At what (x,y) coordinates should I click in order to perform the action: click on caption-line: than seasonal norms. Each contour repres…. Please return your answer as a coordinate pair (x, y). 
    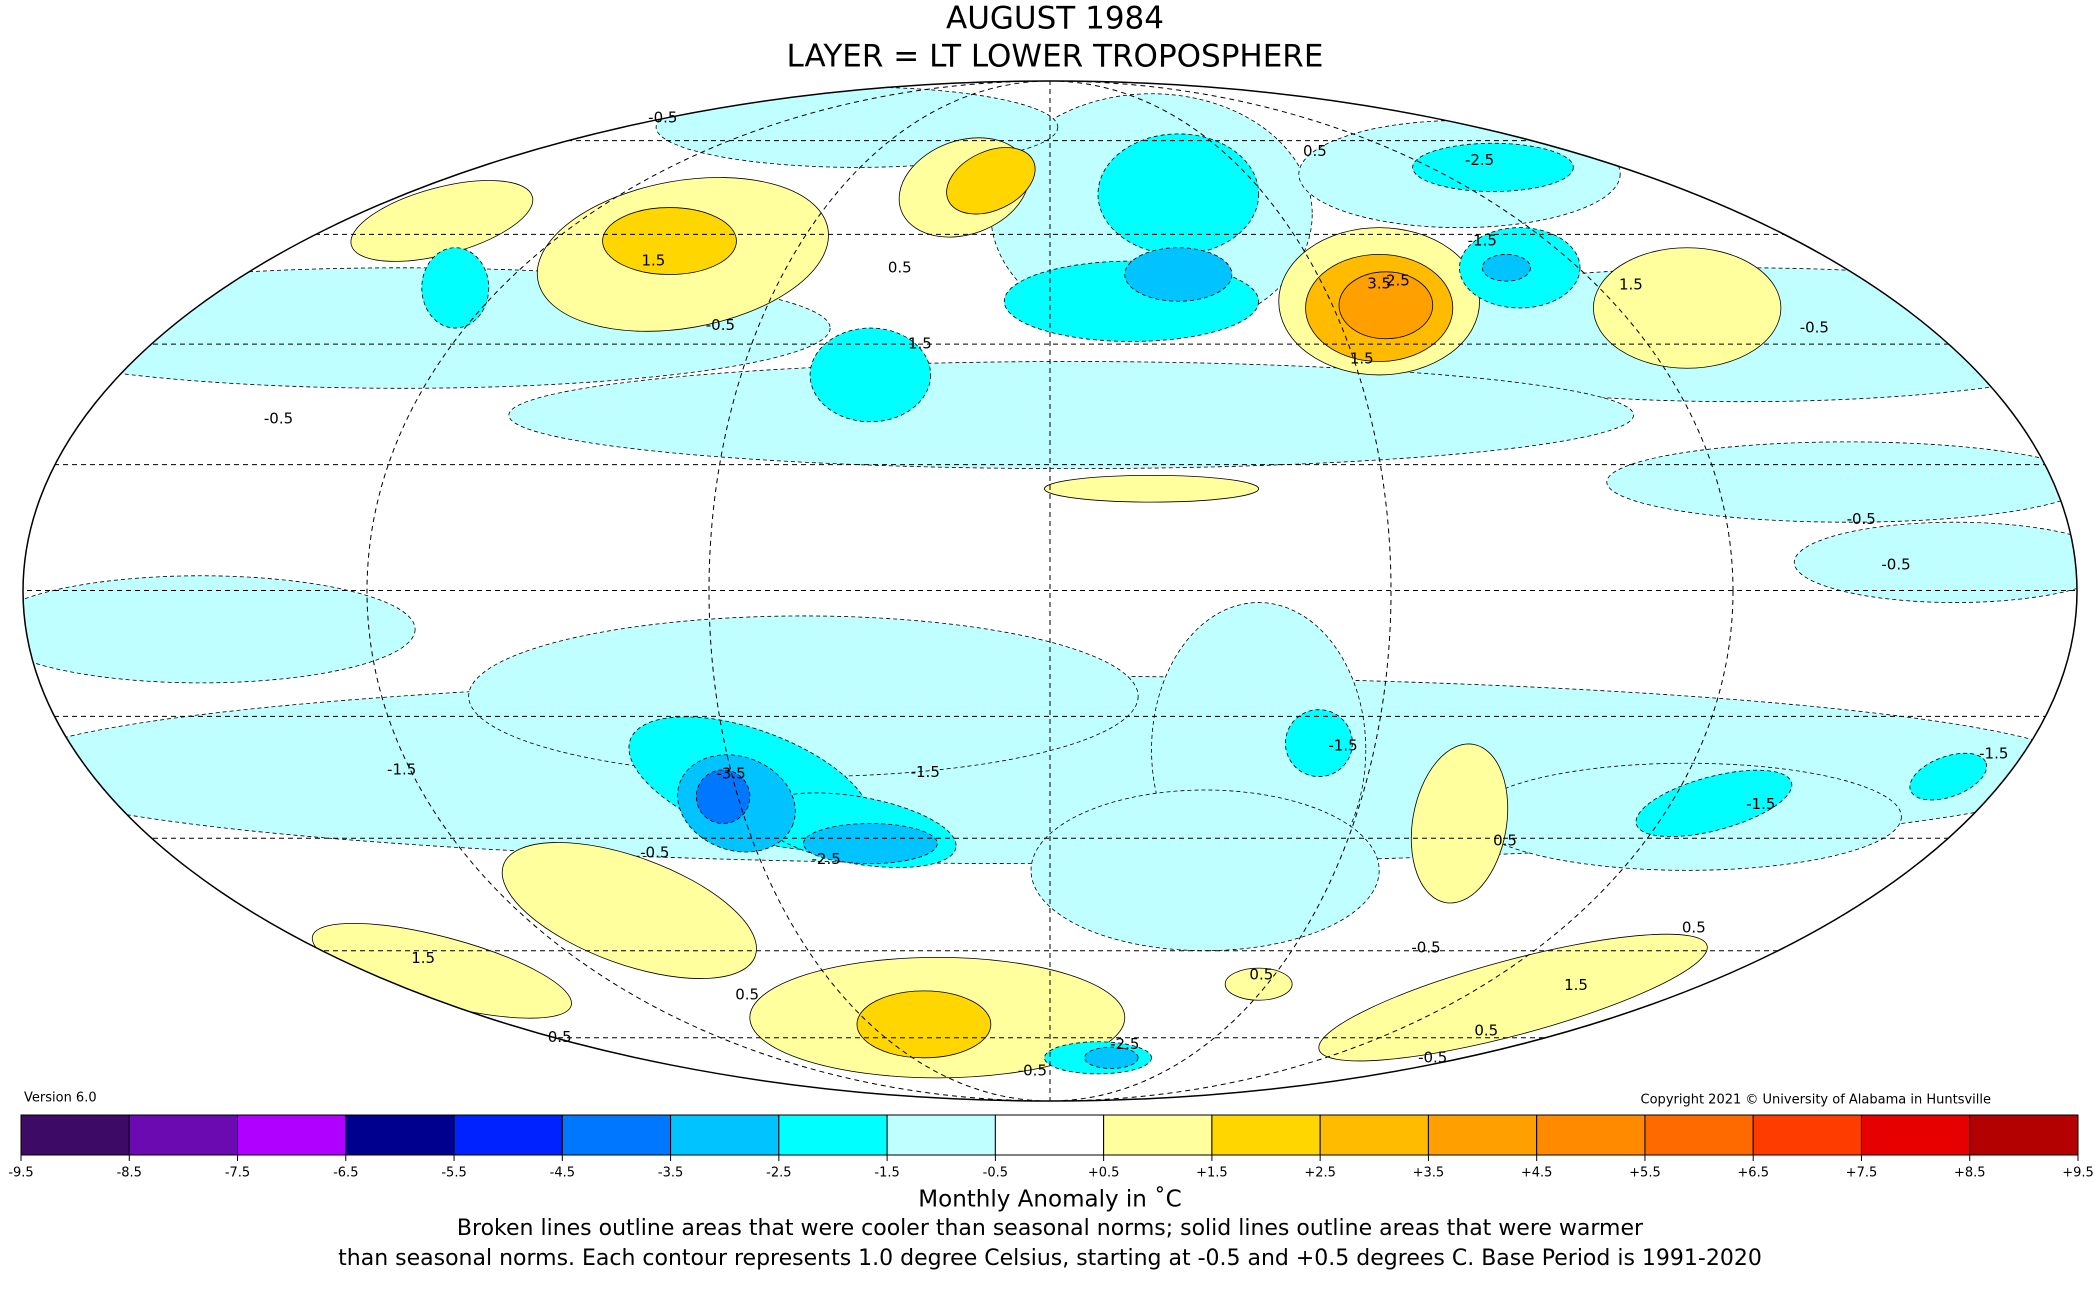
    Looking at the image, I should click on (1050, 1258).